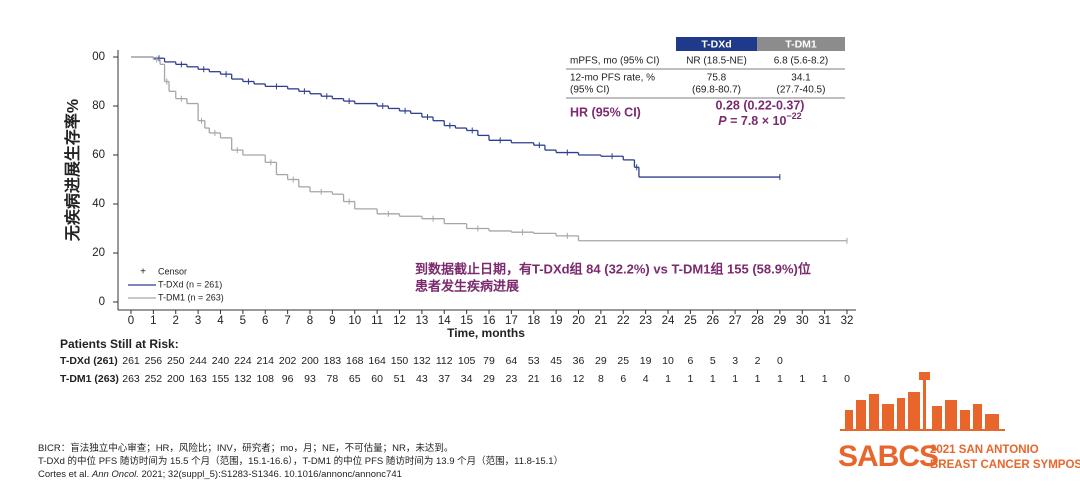  What do you see at coordinates (288, 361) in the screenshot?
I see `at-risk-count: 202` at bounding box center [288, 361].